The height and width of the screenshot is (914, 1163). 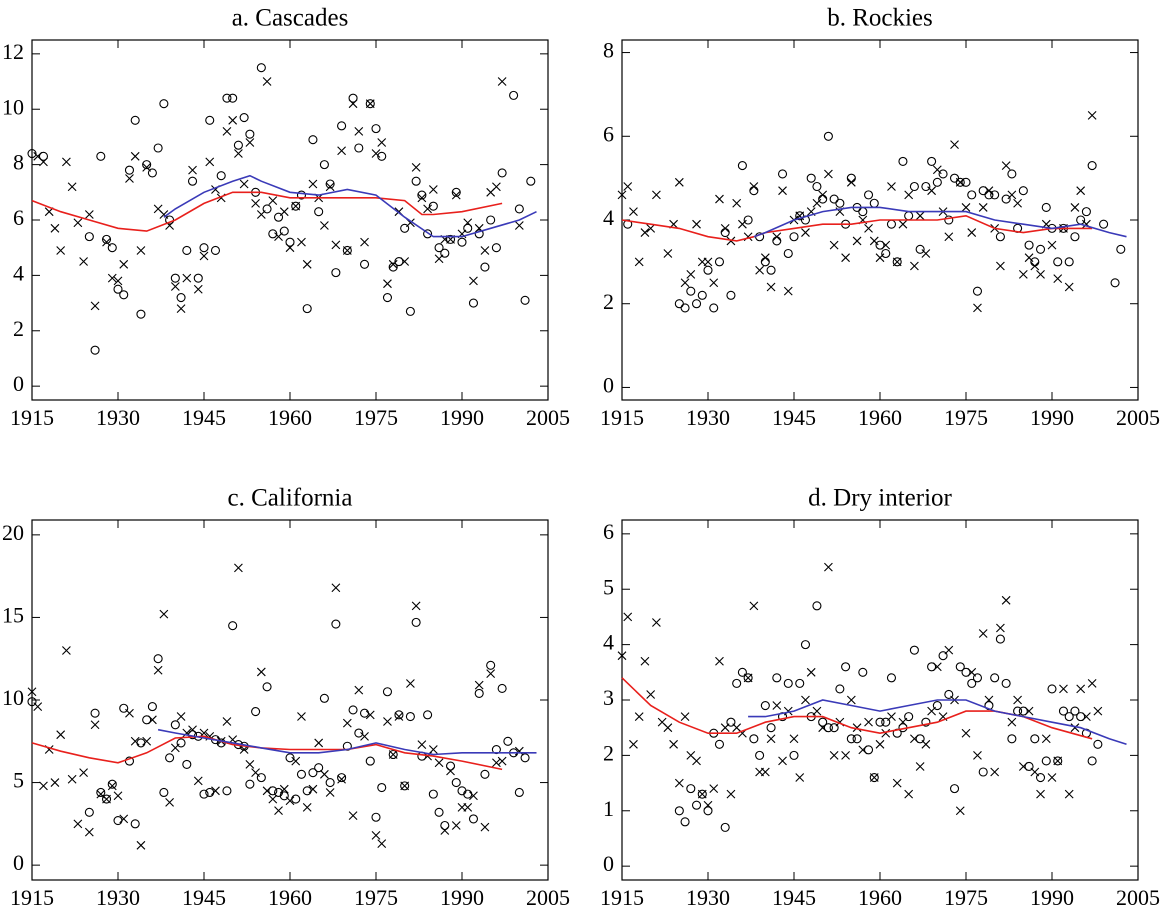 What do you see at coordinates (880, 417) in the screenshot?
I see `x-tick-label: 1960` at bounding box center [880, 417].